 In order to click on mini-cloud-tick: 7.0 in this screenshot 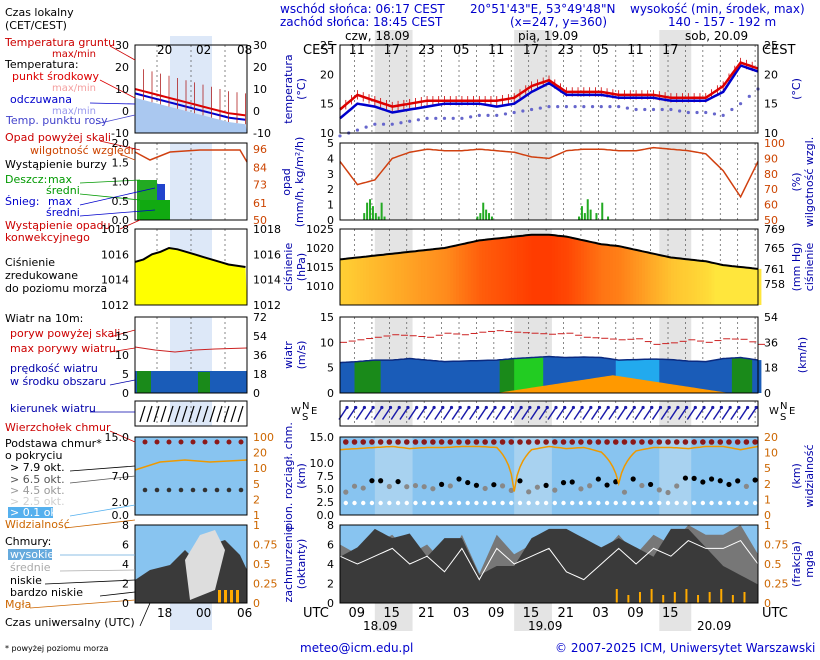, I will do `click(121, 476)`.